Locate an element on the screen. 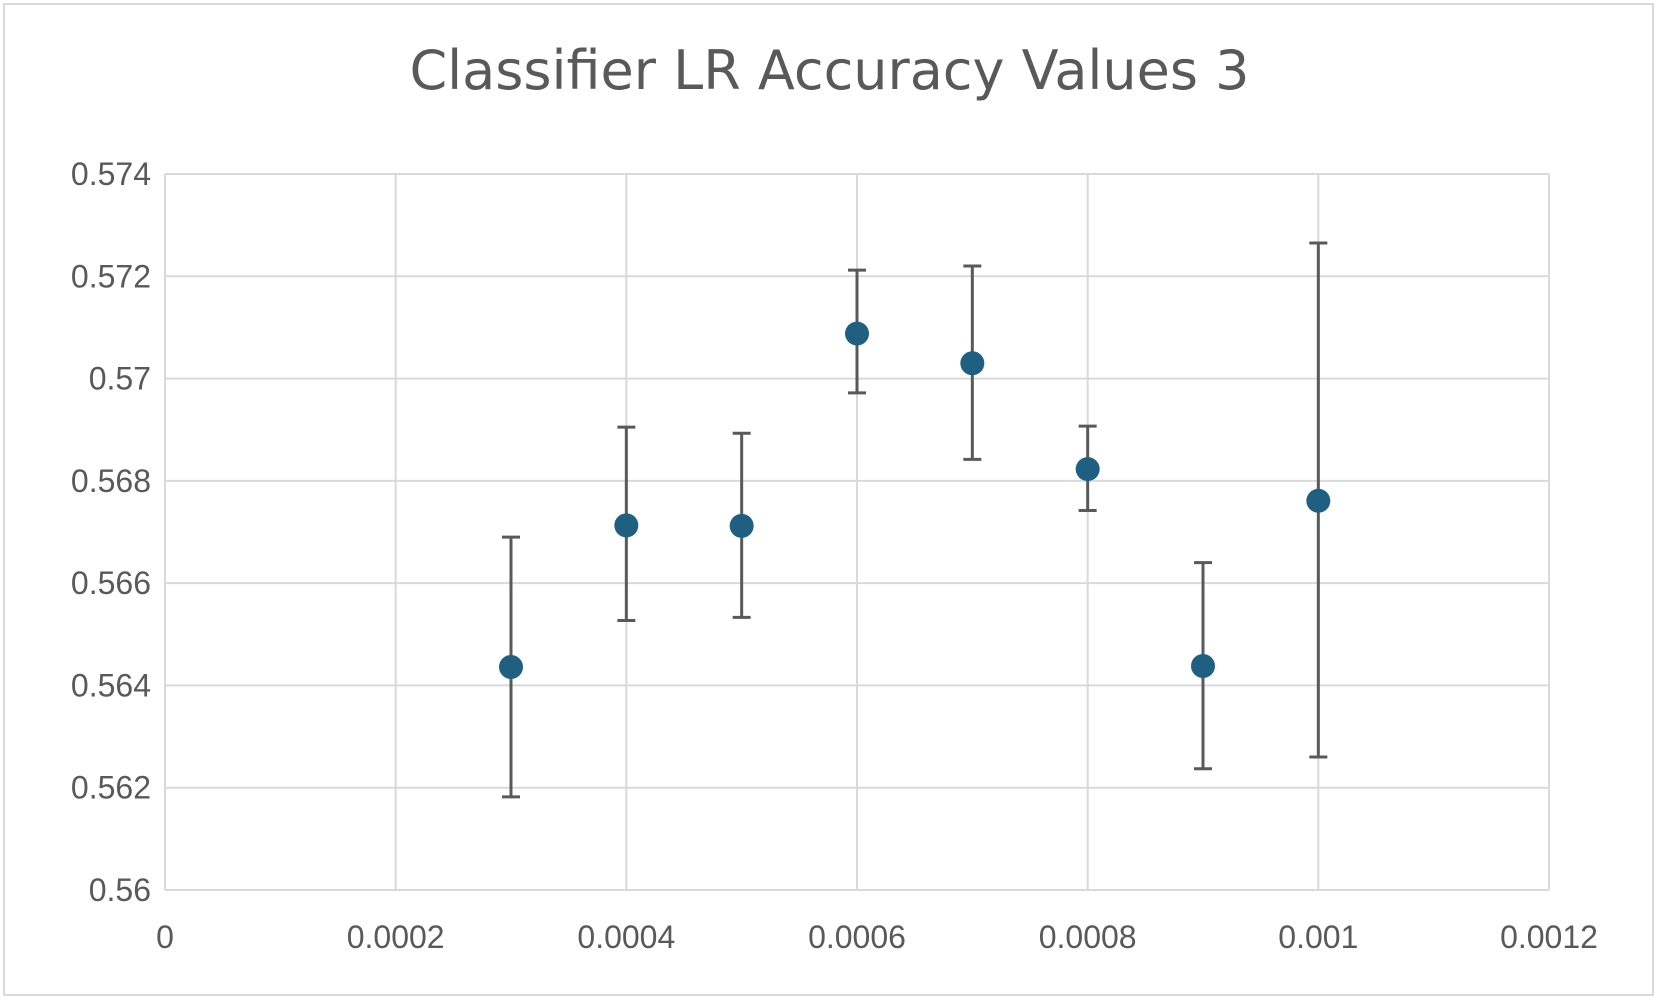  y-tick-label: 0.568 is located at coordinates (111, 481).